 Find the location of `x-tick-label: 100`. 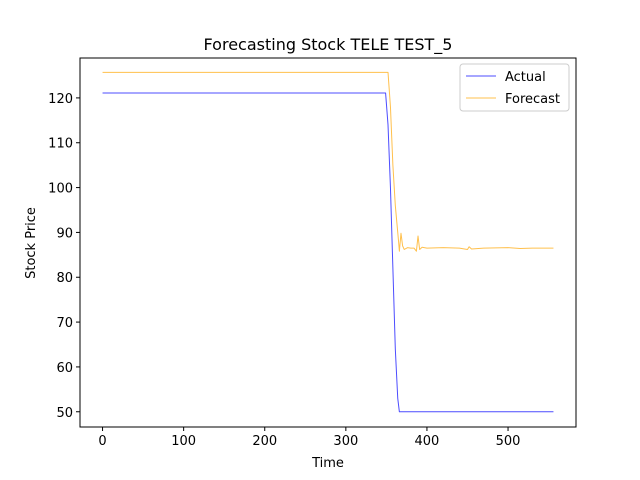

x-tick-label: 100 is located at coordinates (183, 441).